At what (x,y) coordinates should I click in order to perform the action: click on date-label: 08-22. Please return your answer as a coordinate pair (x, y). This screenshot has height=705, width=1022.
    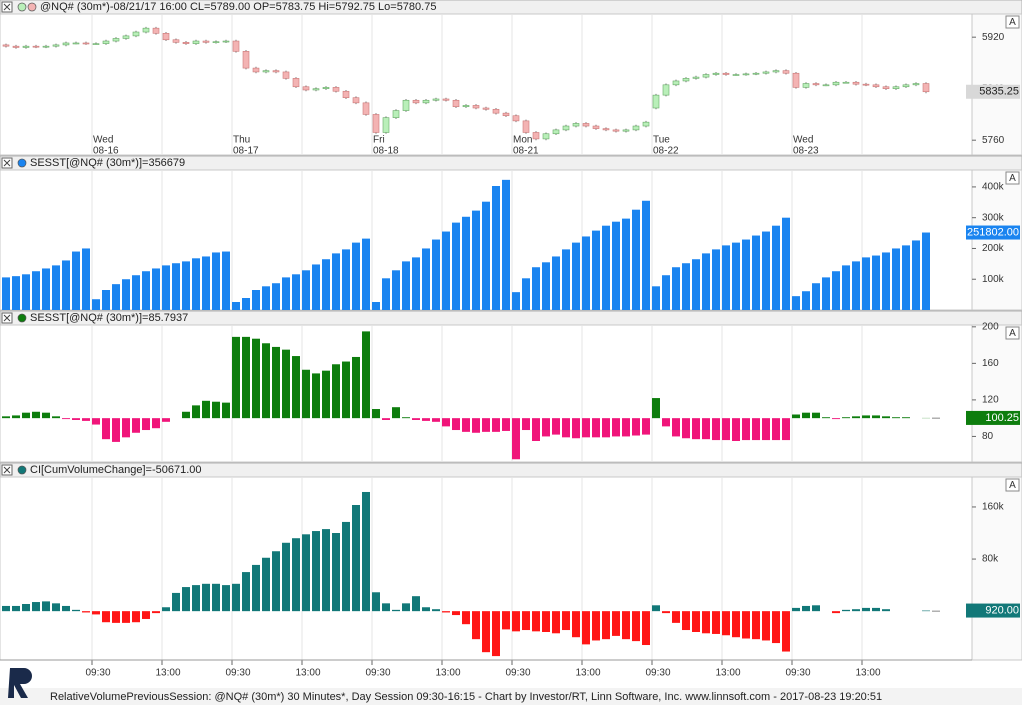
    Looking at the image, I should click on (666, 151).